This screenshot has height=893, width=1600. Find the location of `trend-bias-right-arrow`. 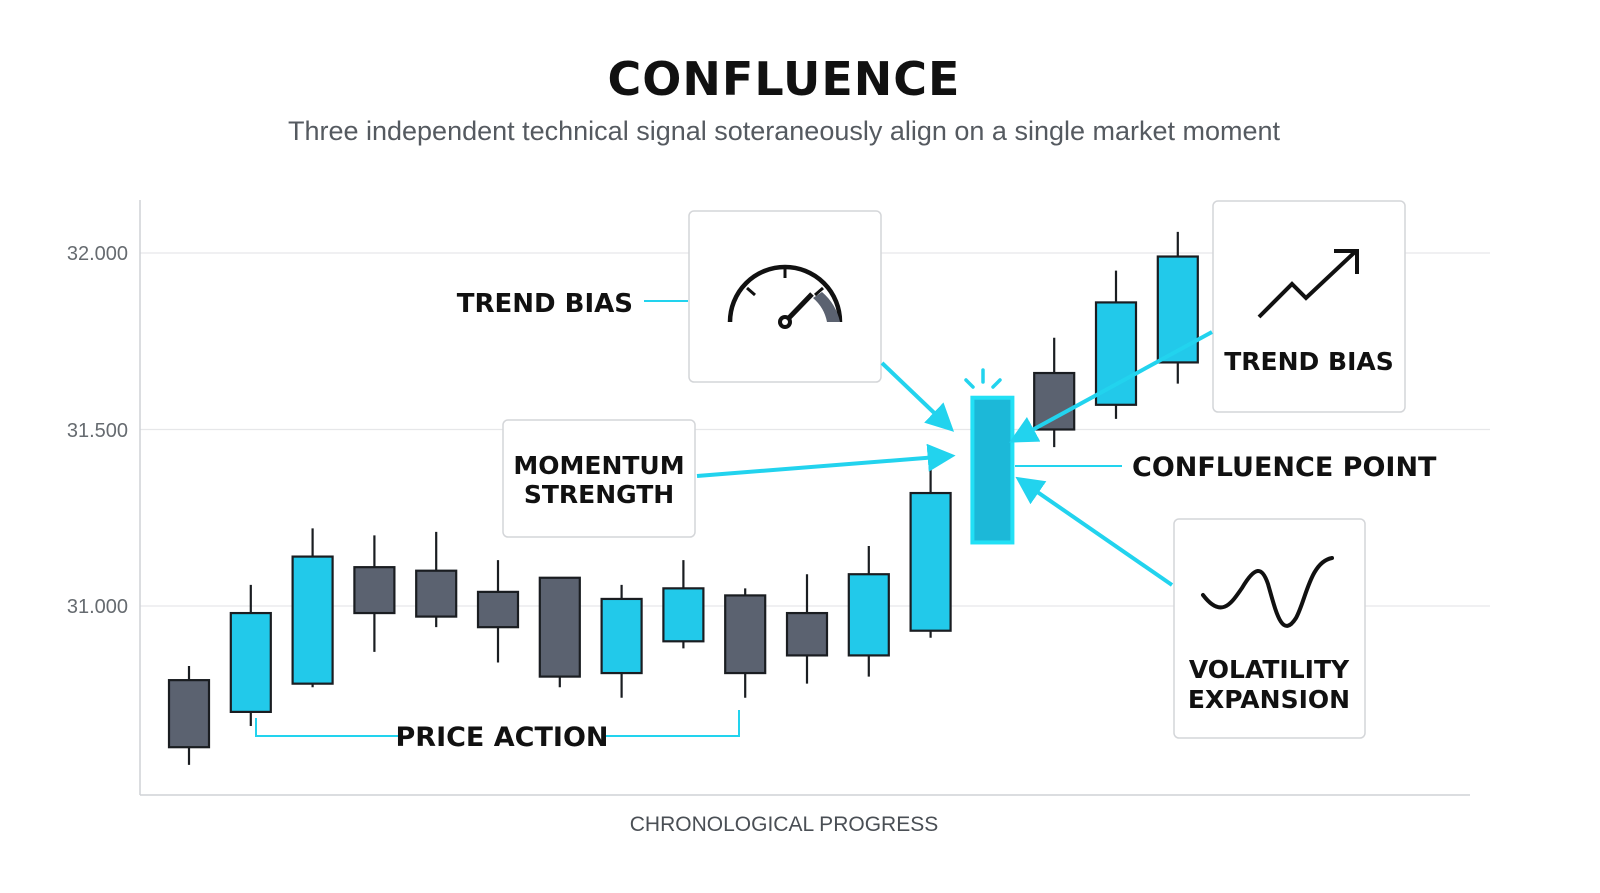

trend-bias-right-arrow is located at coordinates (1111, 386).